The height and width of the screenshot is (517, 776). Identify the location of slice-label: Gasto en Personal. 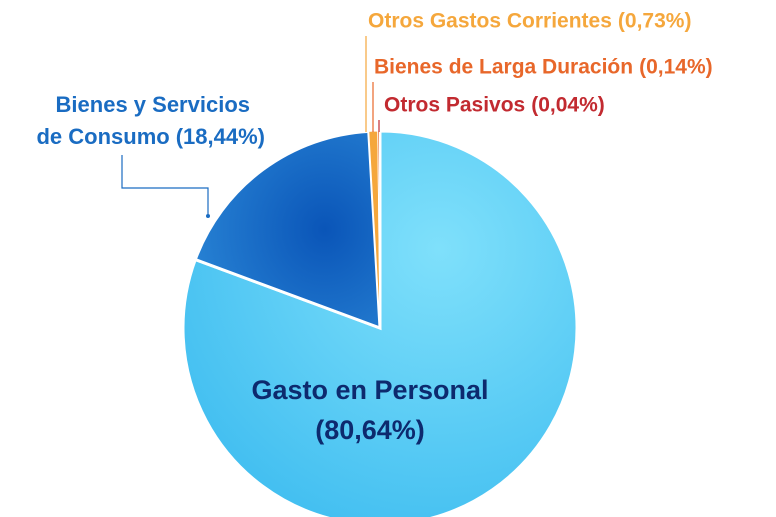
(369, 390).